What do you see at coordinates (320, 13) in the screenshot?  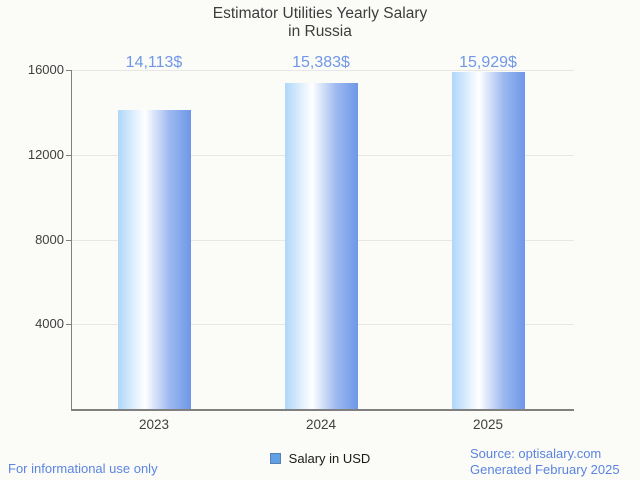 I see `chart-title-line1: Estimator Utilities Yearly Salary` at bounding box center [320, 13].